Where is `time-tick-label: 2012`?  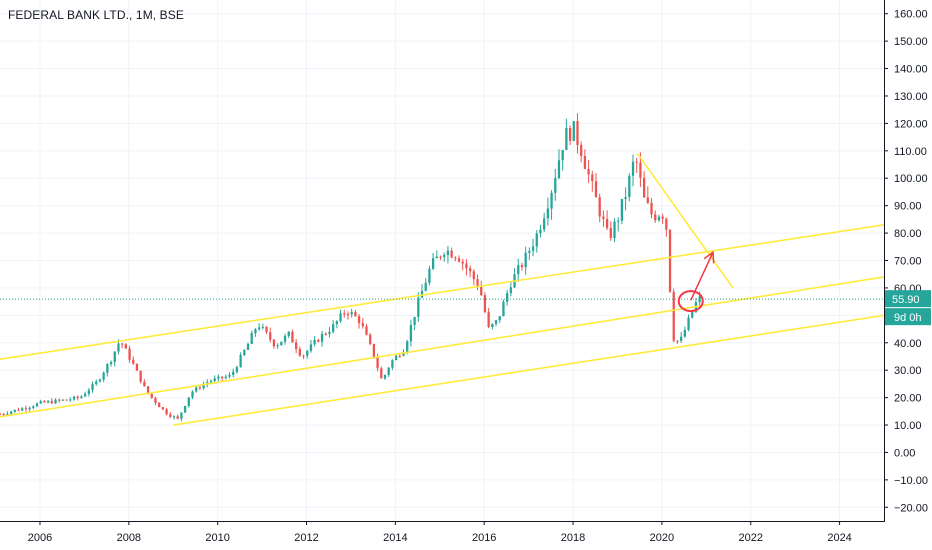
time-tick-label: 2012 is located at coordinates (306, 538).